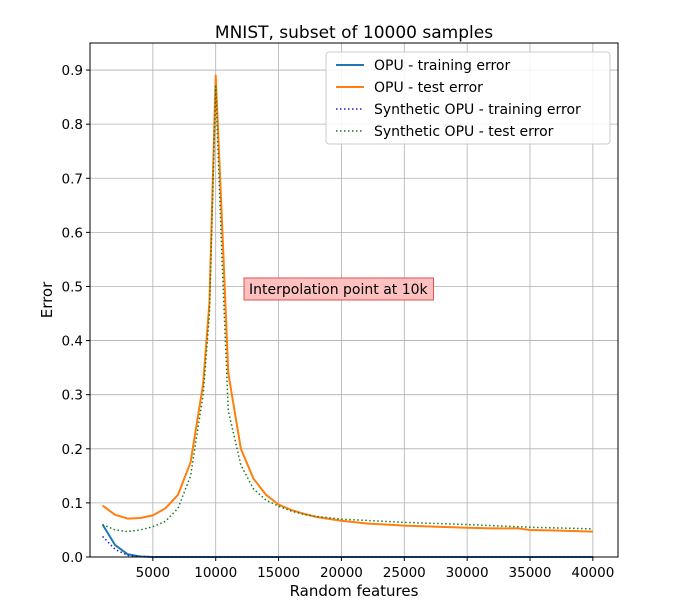  I want to click on x-tick-label: 40000, so click(592, 573).